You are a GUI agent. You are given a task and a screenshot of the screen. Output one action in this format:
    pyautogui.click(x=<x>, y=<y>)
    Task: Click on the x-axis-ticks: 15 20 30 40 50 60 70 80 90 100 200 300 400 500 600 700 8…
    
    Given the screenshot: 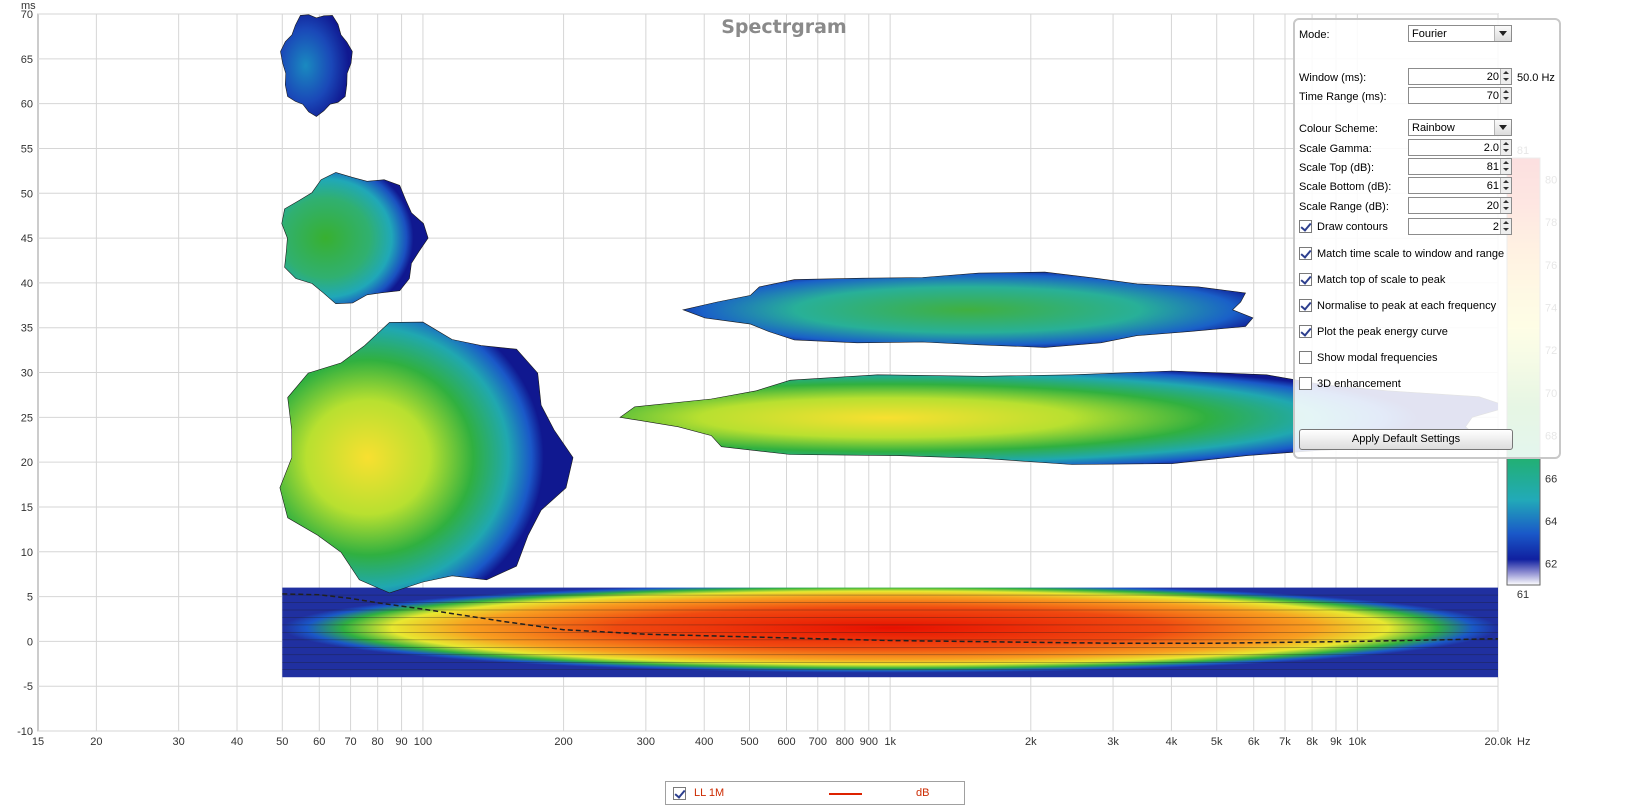 What is the action you would take?
    pyautogui.click(x=772, y=742)
    